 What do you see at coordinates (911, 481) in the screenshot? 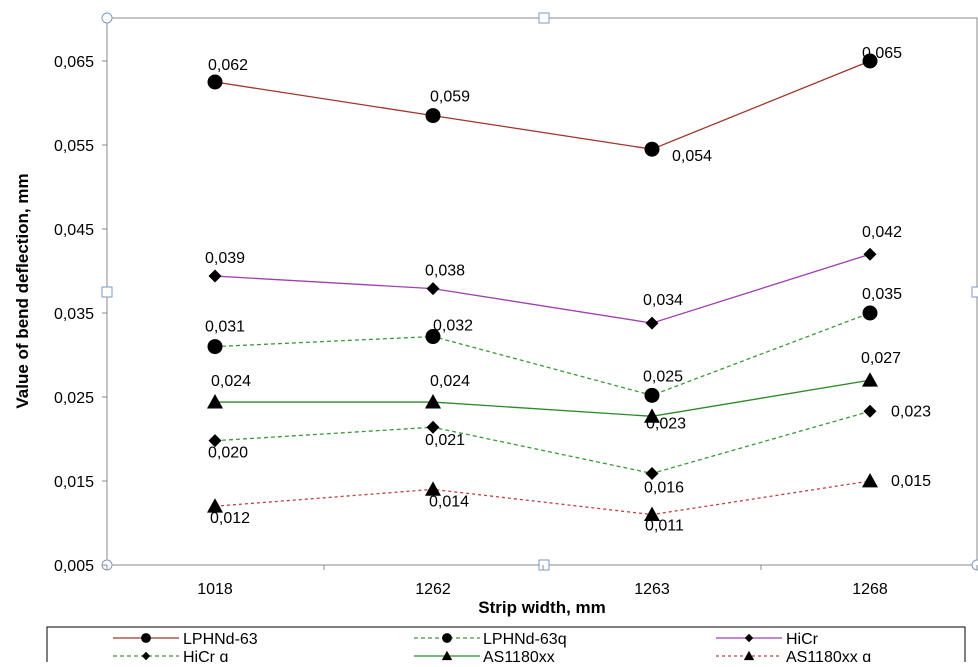
I see `data-label: 0,015` at bounding box center [911, 481].